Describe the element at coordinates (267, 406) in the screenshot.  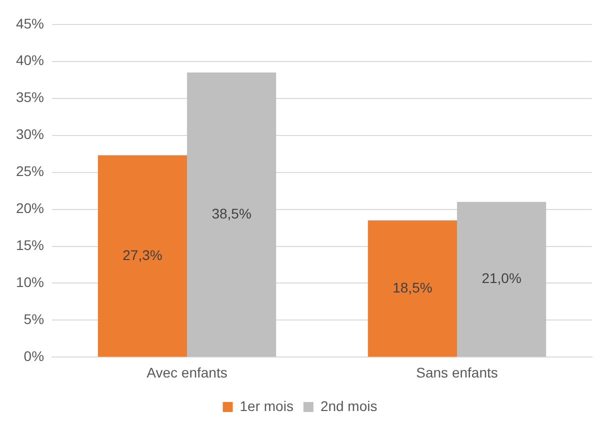
I see `legend-label: 1er mois` at that location.